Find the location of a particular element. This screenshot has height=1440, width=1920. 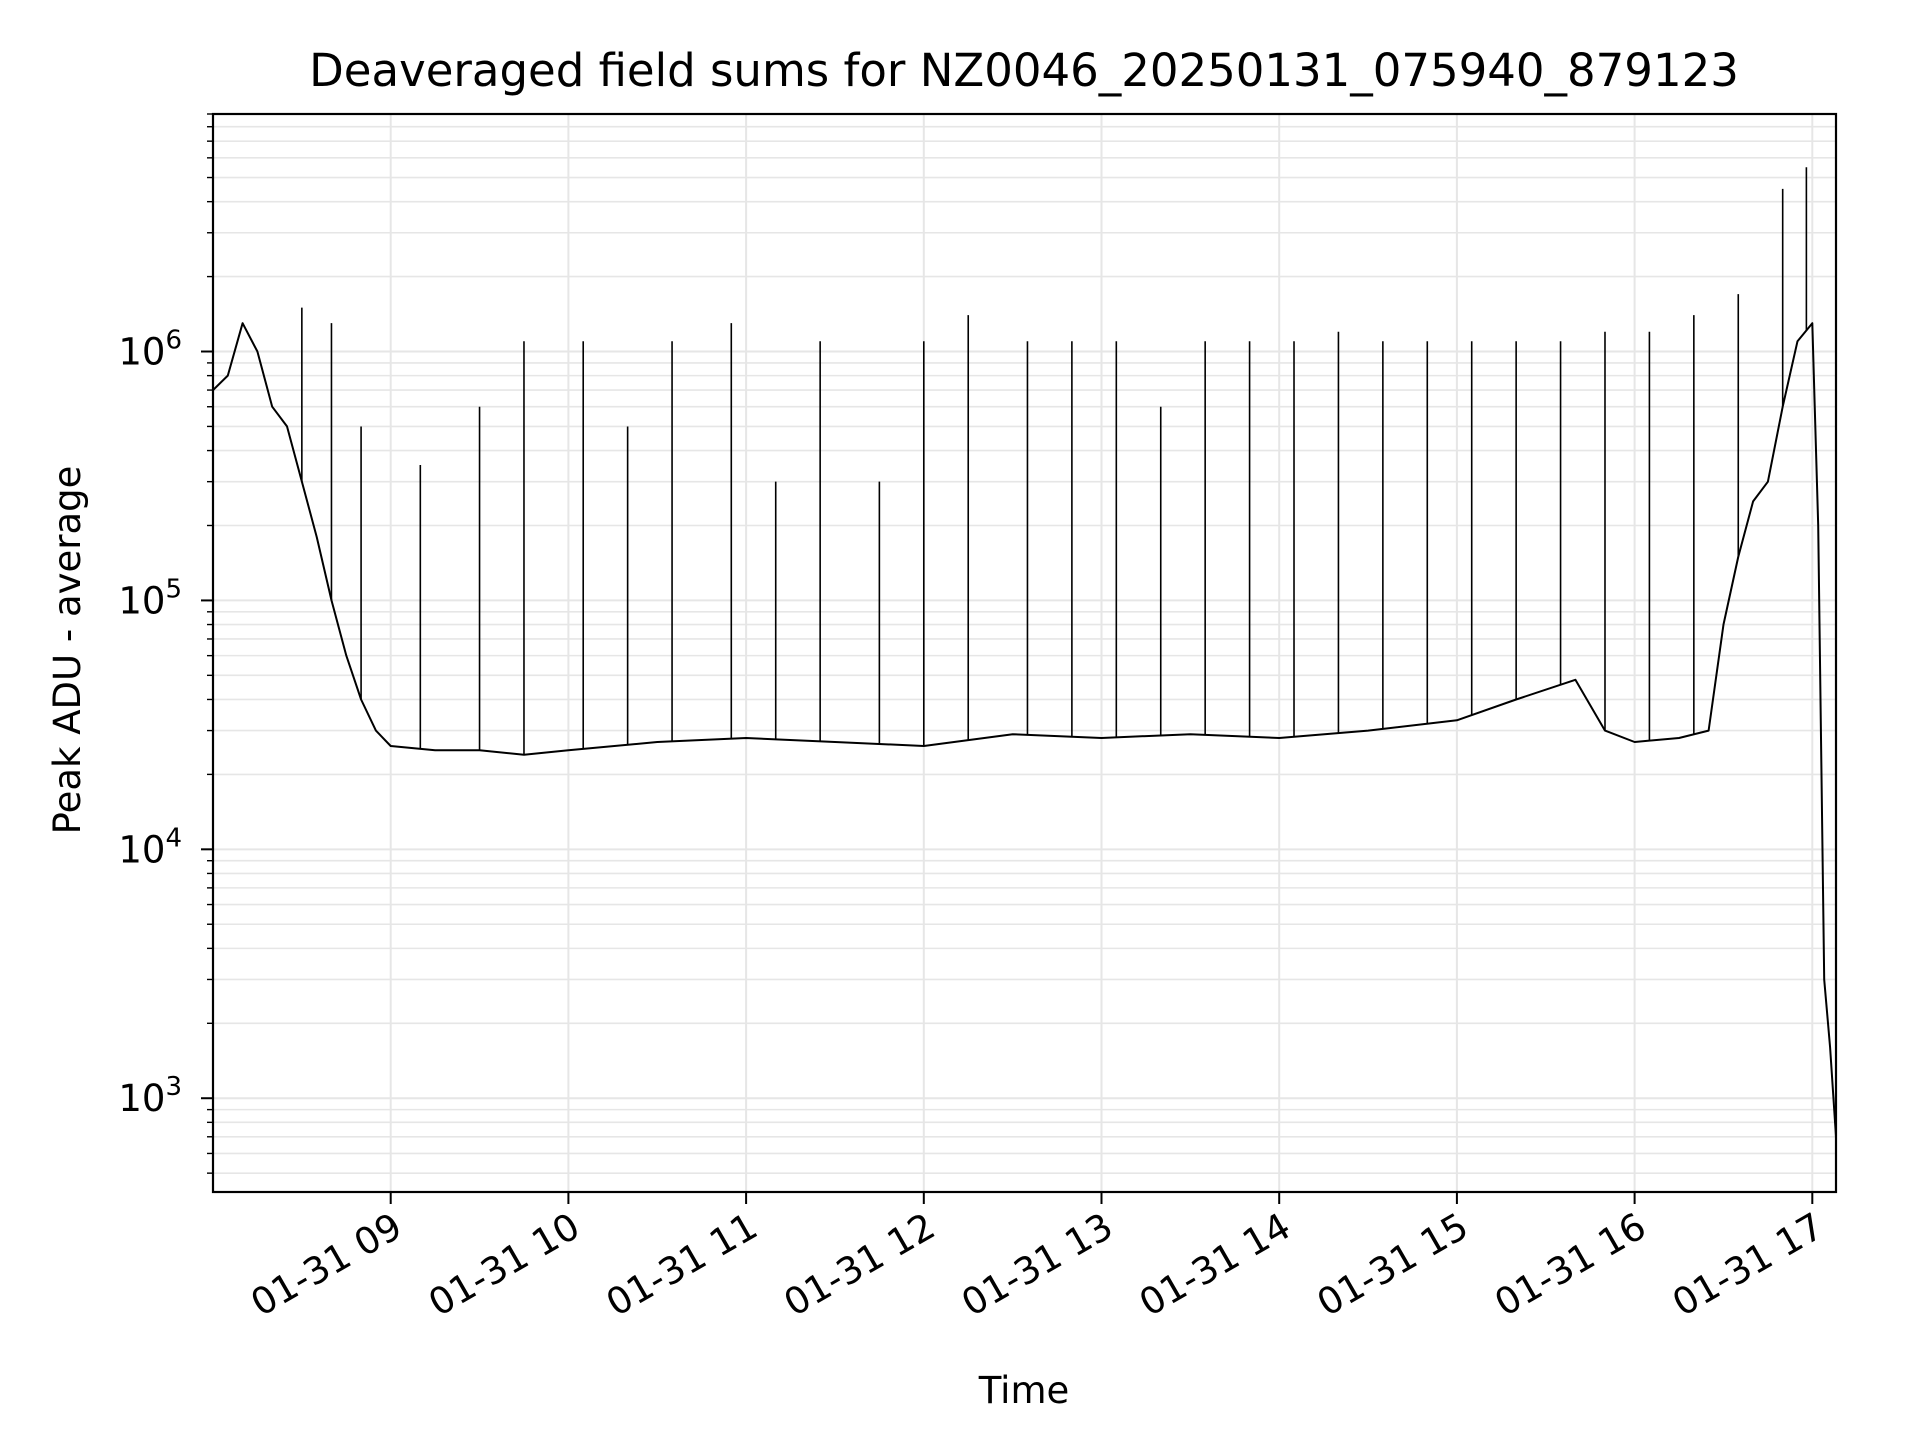

x-tick-label: 01-31 13 is located at coordinates (1037, 1265).